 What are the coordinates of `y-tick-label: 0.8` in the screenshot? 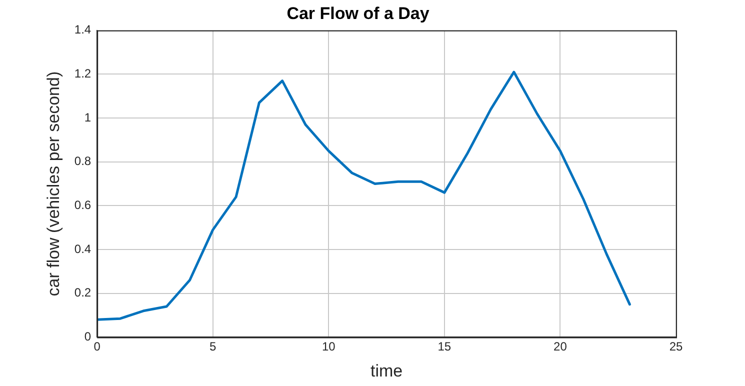 It's located at (83, 161).